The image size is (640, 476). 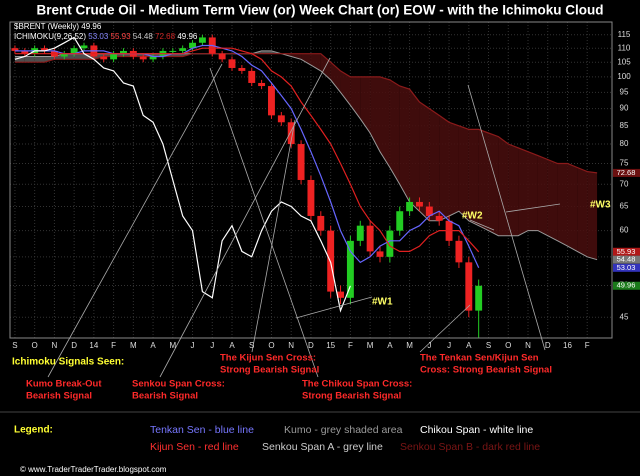 I want to click on signal: Cross: Strong Bearish Signal, so click(x=486, y=370).